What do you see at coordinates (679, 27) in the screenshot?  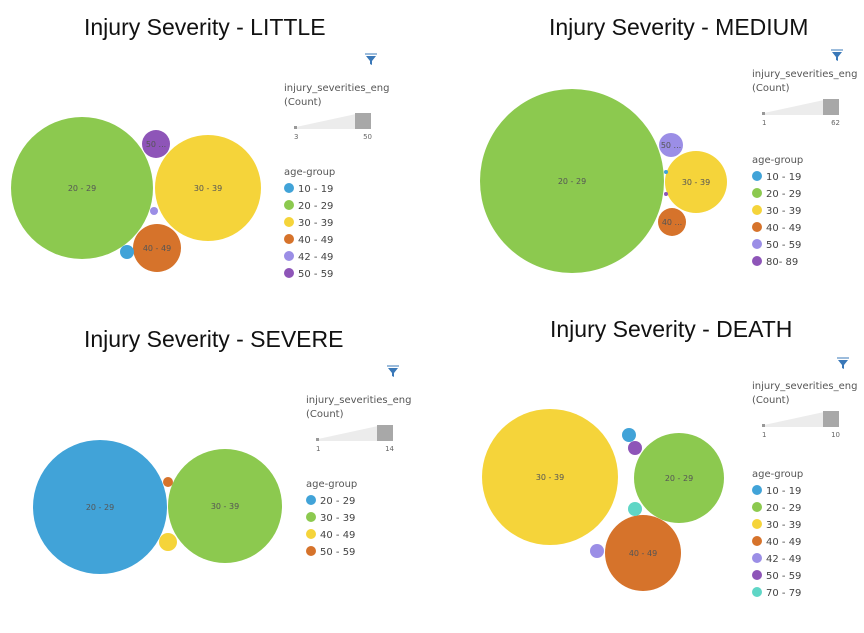 I see `chart-title: Injury Severity - MEDIUM` at bounding box center [679, 27].